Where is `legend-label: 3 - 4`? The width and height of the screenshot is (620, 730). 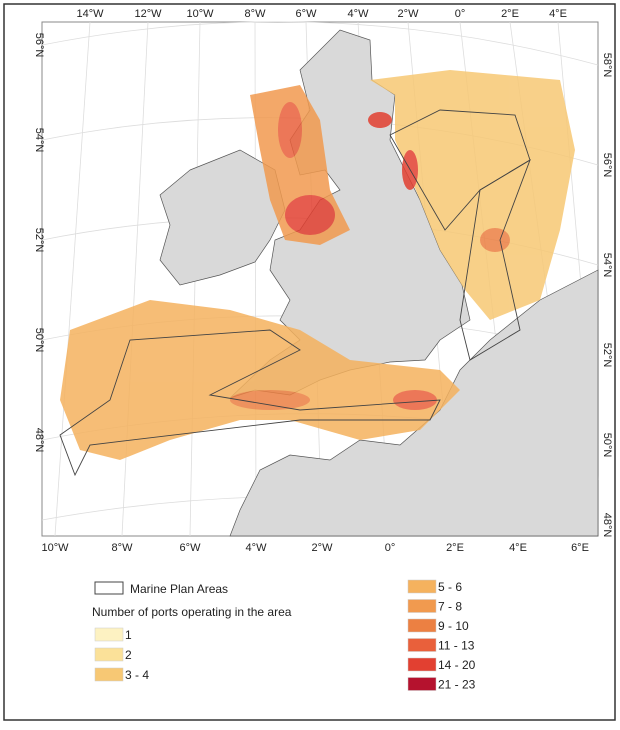 legend-label: 3 - 4 is located at coordinates (137, 675).